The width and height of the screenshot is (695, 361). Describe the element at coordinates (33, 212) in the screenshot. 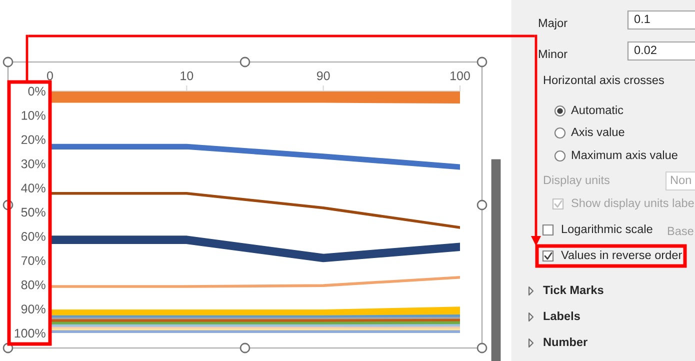

I see `y-tick-label: 50%` at that location.